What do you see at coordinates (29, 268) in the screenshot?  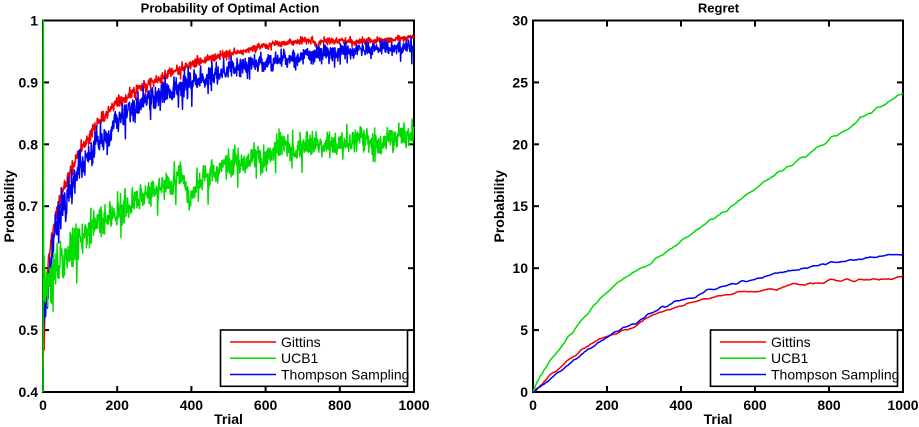 I see `svg-text: 0.6` at bounding box center [29, 268].